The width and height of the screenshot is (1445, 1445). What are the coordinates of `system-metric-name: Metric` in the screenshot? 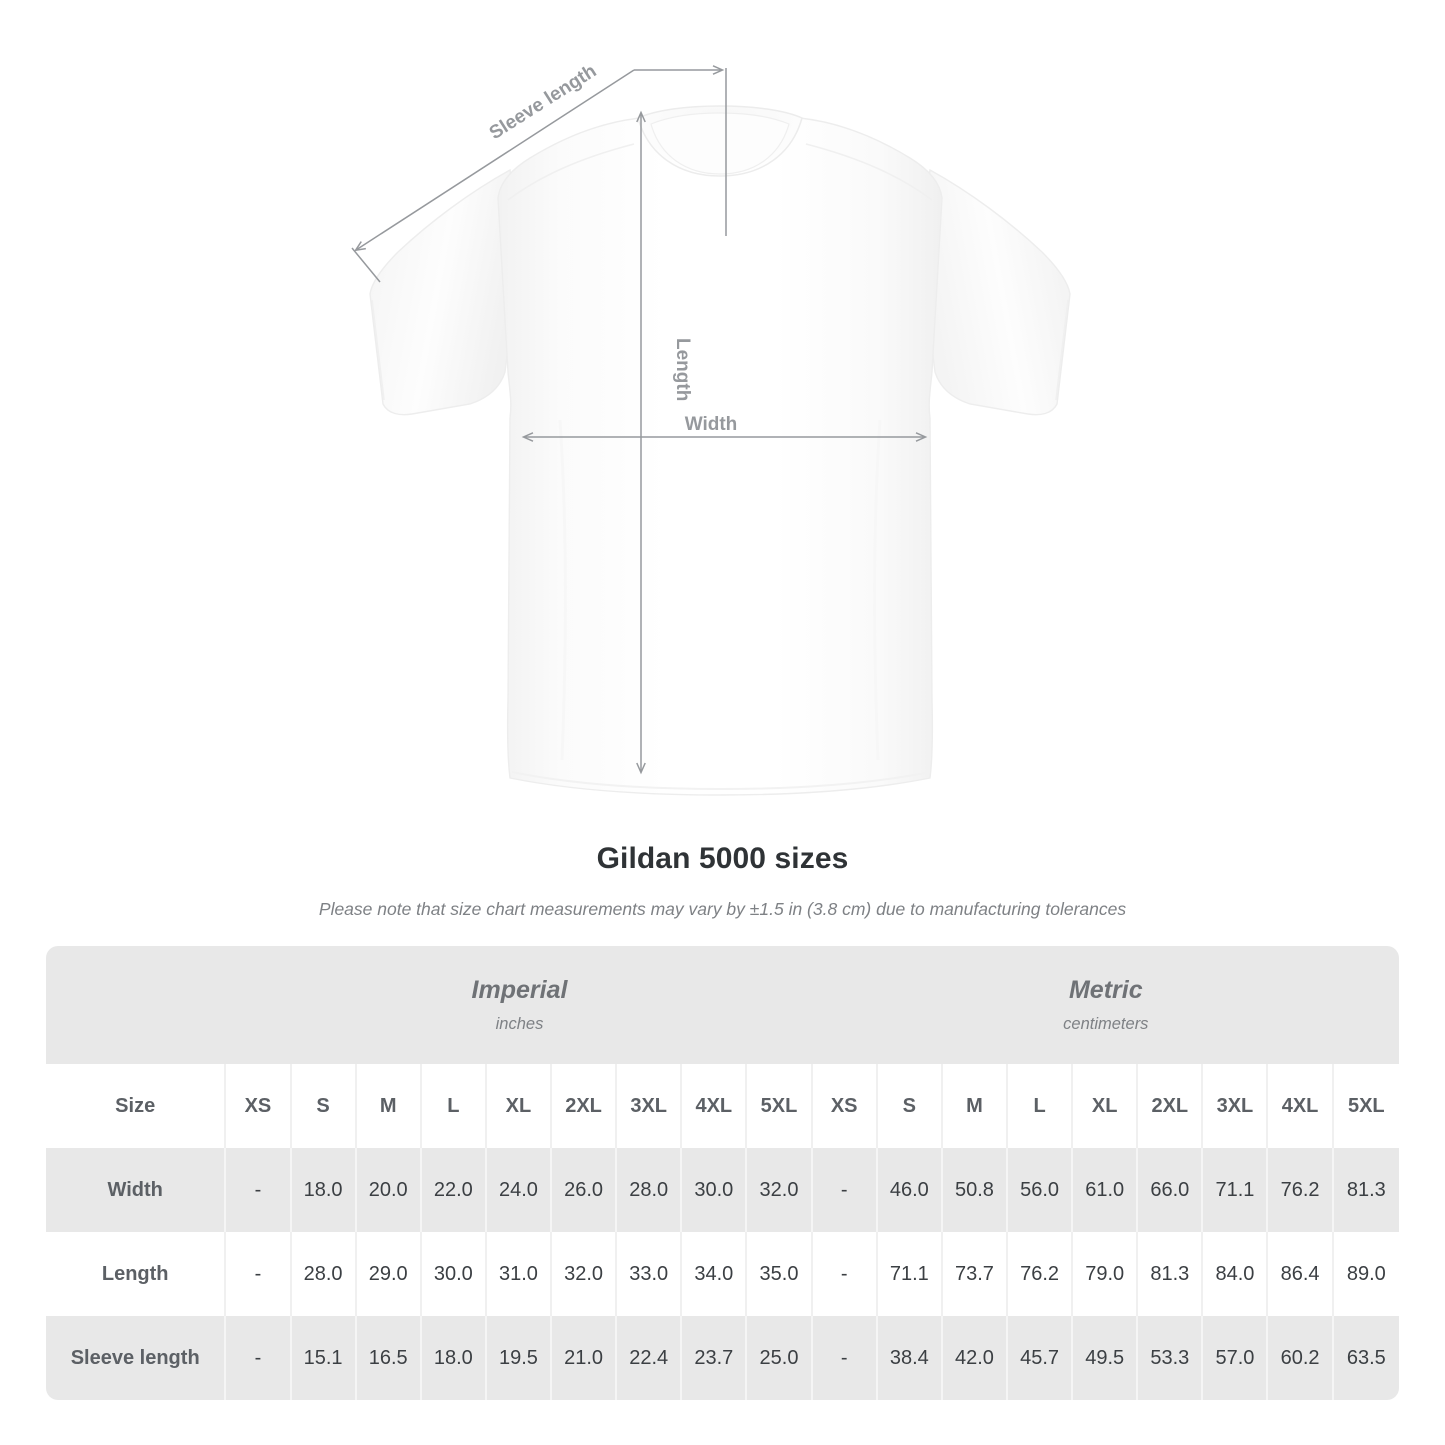 It's located at (1105, 990).